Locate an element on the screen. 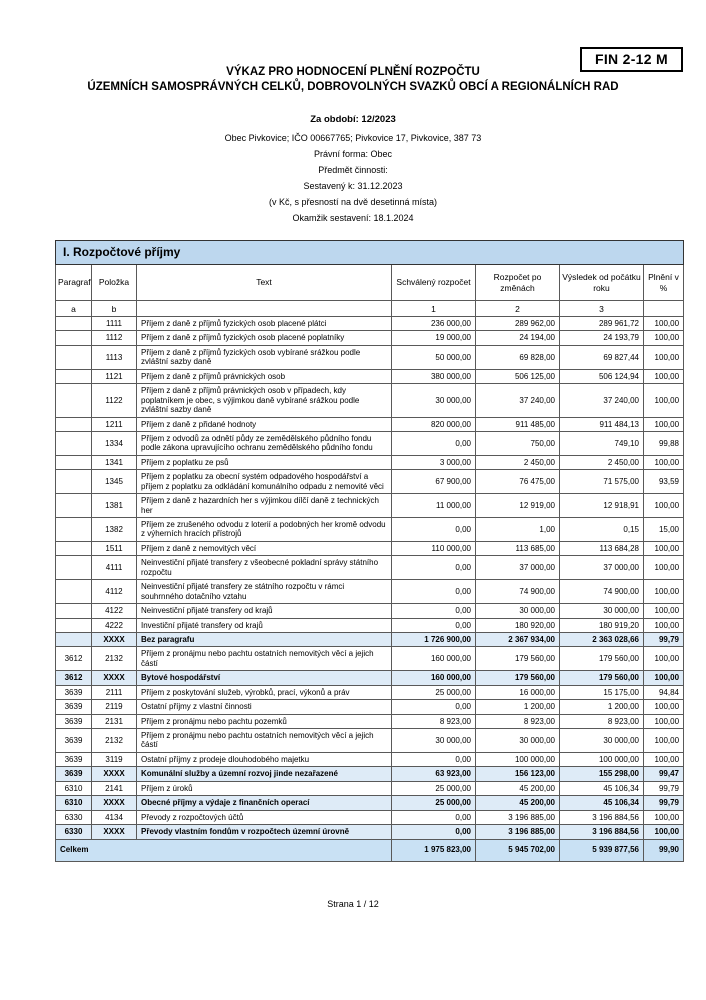 This screenshot has height=1000, width=706. cell-plneni: 15,00 is located at coordinates (663, 529).